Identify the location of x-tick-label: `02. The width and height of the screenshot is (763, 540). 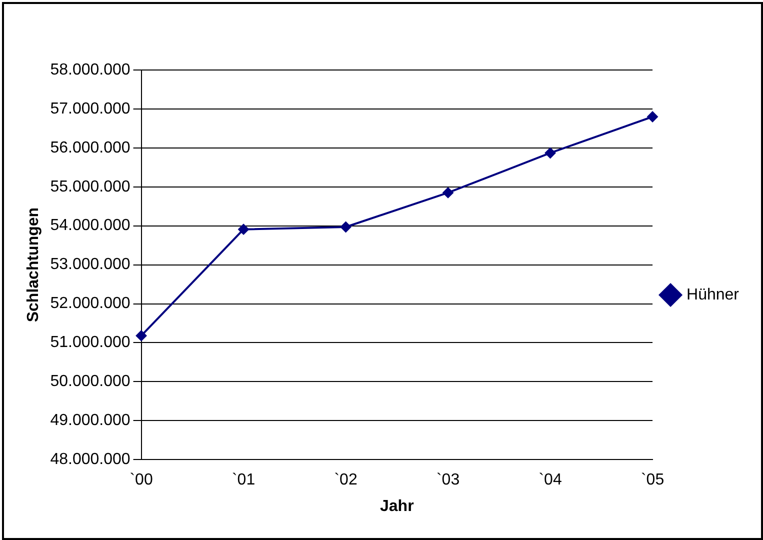
(346, 480).